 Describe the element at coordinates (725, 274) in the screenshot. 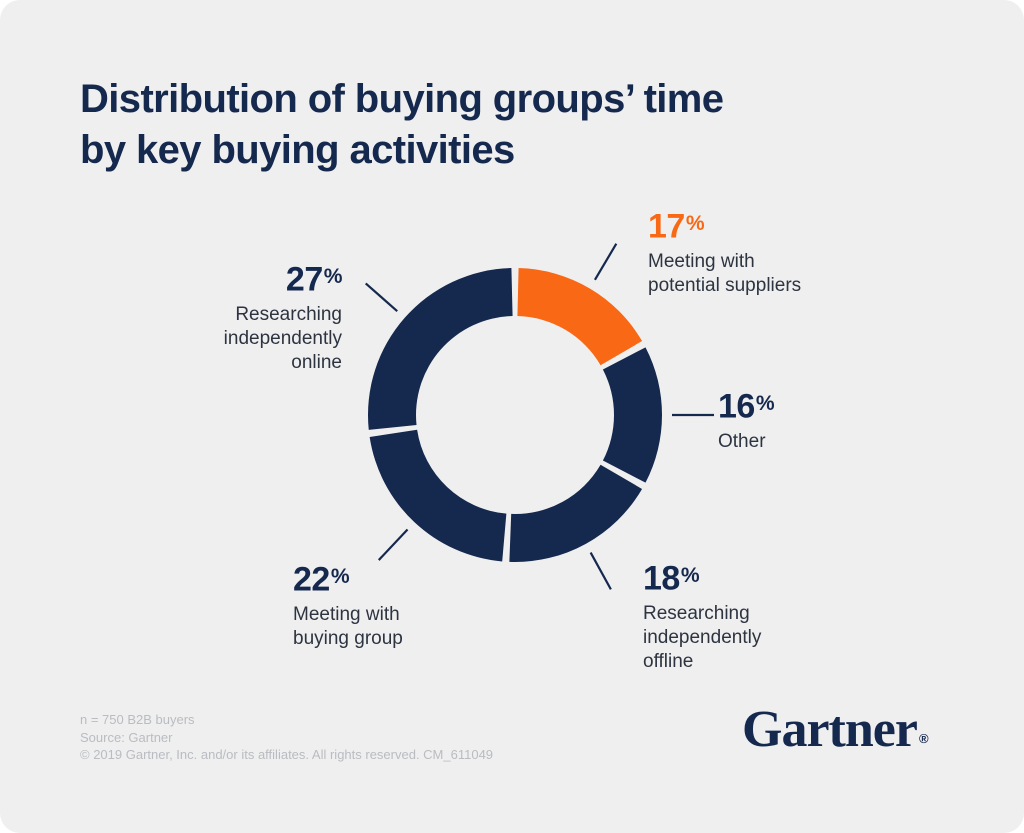

I see `segment-desc: Meeting with potential suppliers` at that location.